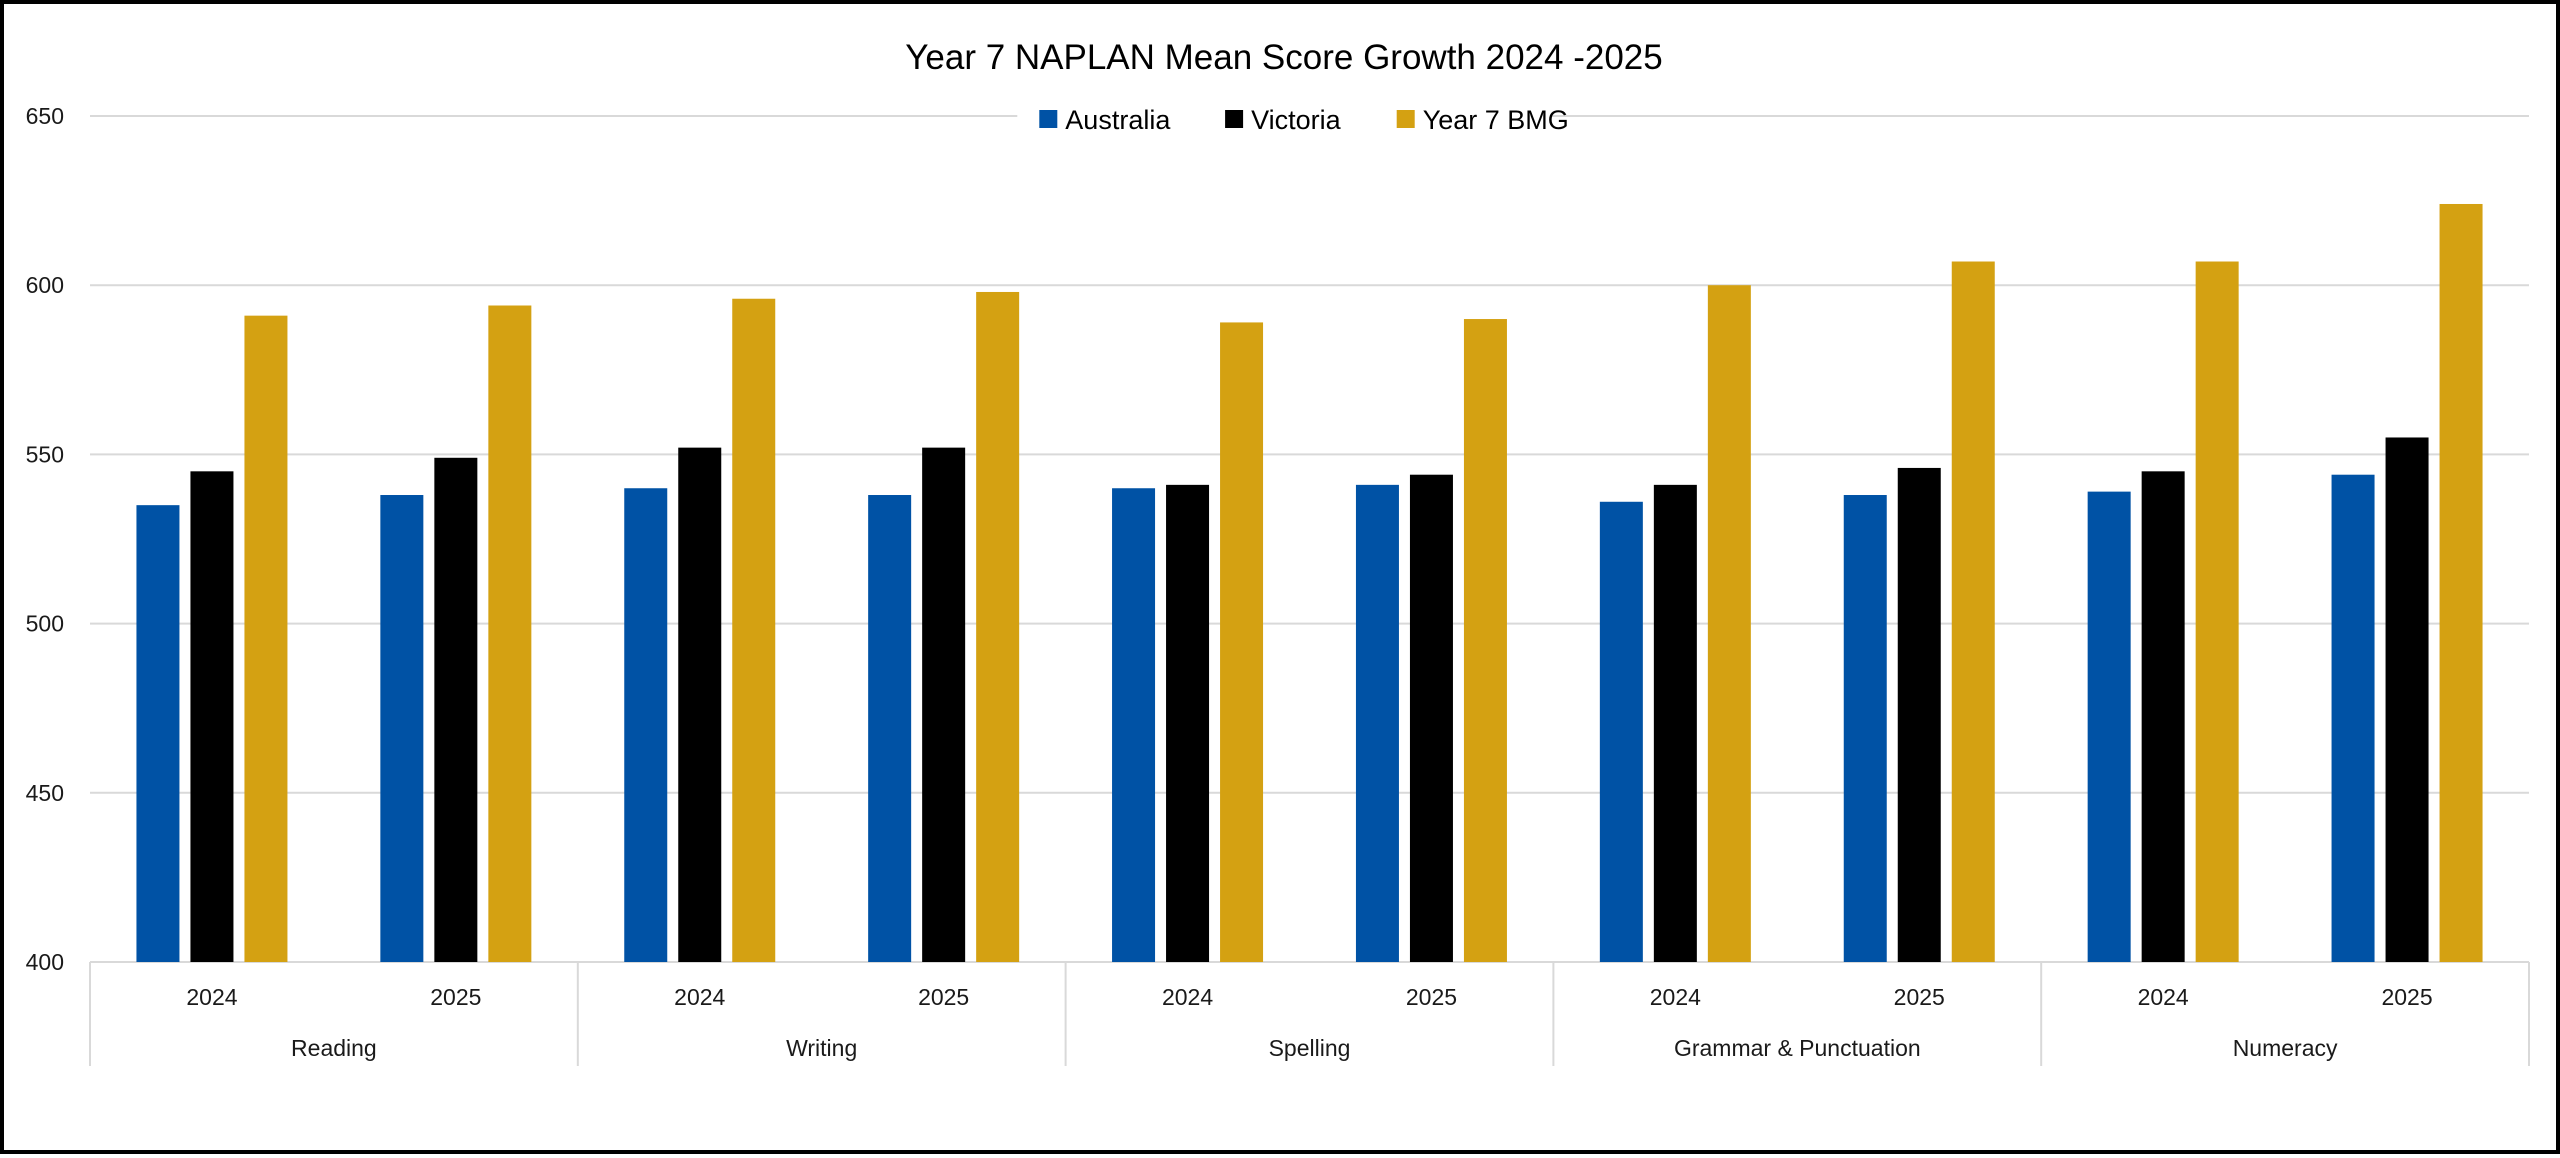 This screenshot has height=1158, width=2560. Describe the element at coordinates (1797, 1048) in the screenshot. I see `group-label: Grammar & Punctuation` at that location.